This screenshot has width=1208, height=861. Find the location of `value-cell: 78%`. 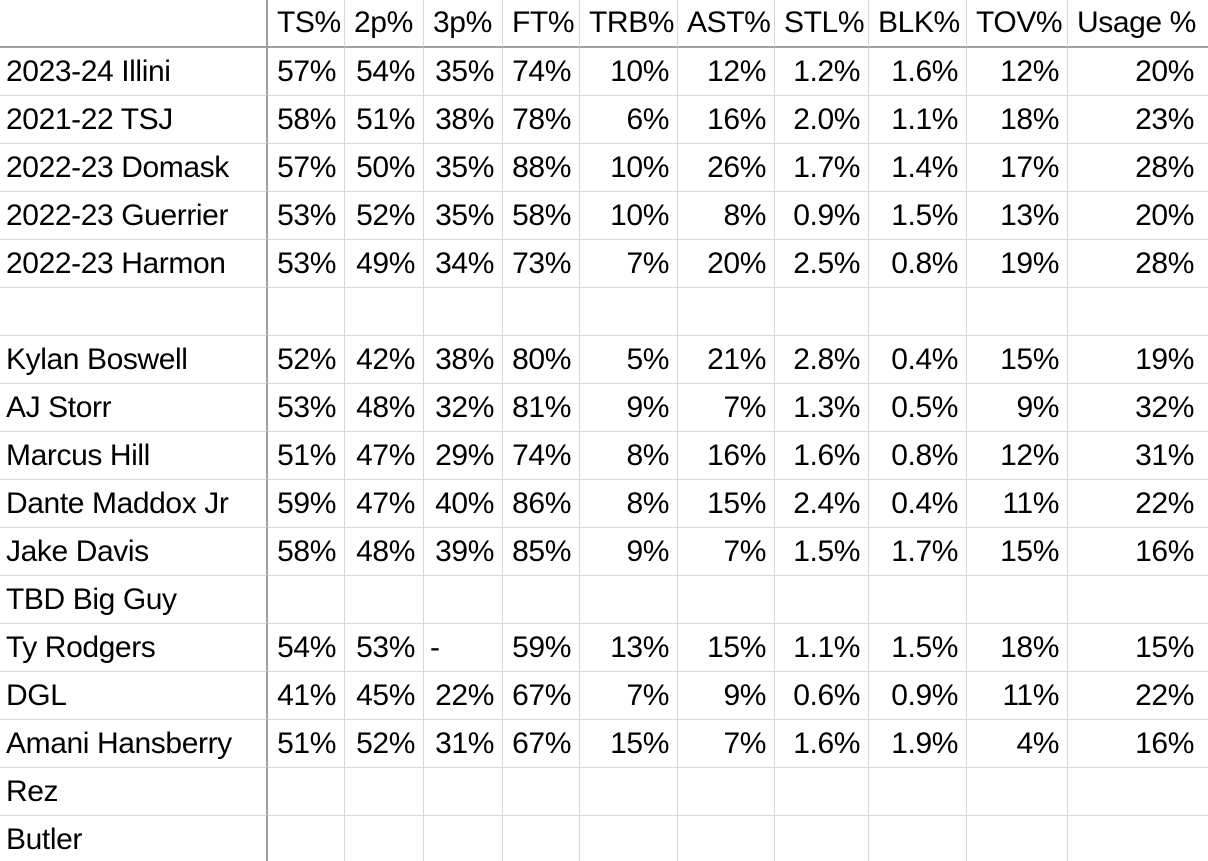

value-cell: 78% is located at coordinates (541, 120).